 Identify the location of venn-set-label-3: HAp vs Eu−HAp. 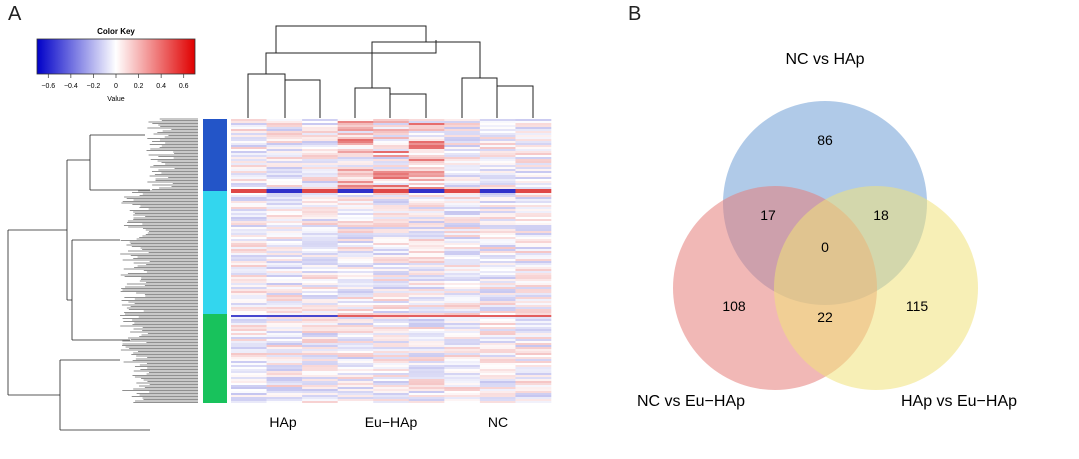
(959, 401).